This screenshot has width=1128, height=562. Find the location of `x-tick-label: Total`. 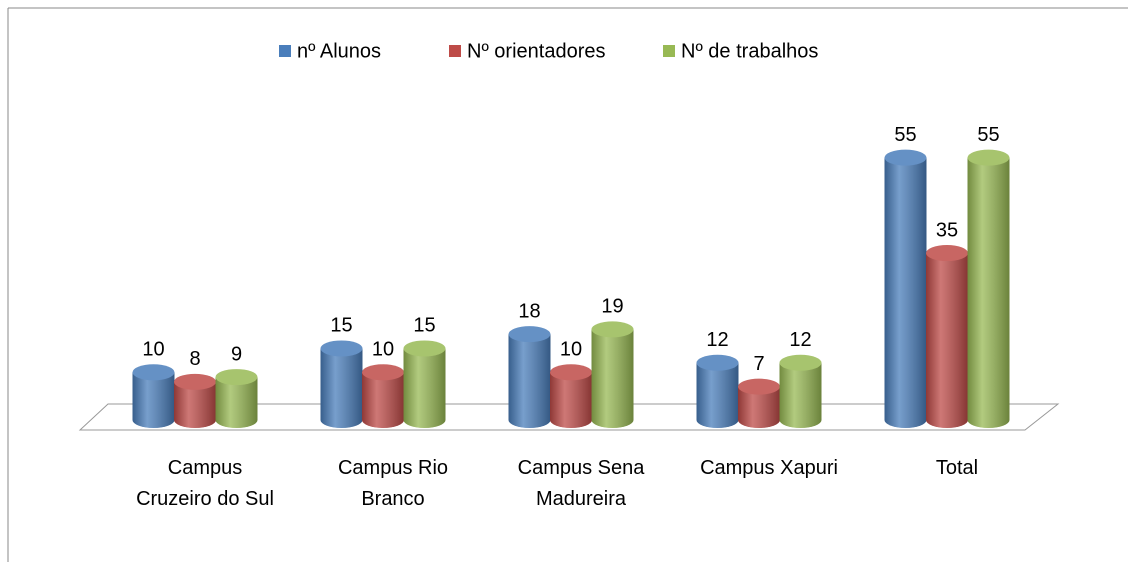

x-tick-label: Total is located at coordinates (957, 468).